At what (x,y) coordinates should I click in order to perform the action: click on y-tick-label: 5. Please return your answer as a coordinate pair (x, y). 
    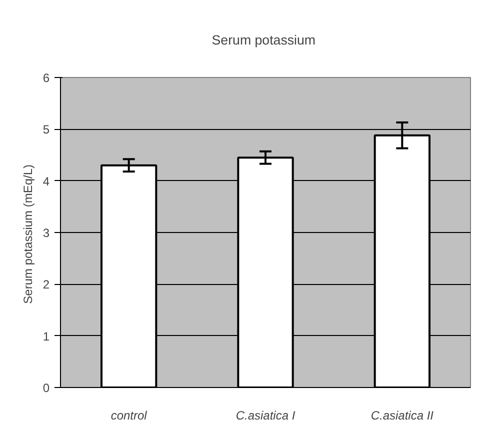
    Looking at the image, I should click on (46, 129).